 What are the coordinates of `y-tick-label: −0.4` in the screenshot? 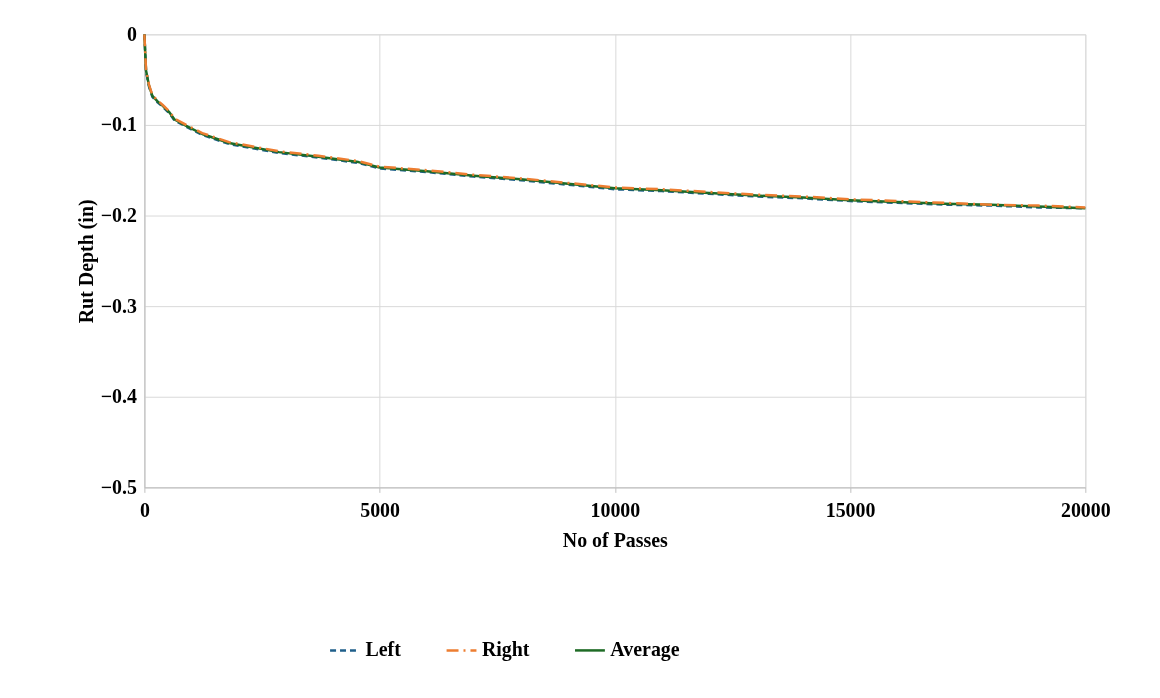 It's located at (118, 396).